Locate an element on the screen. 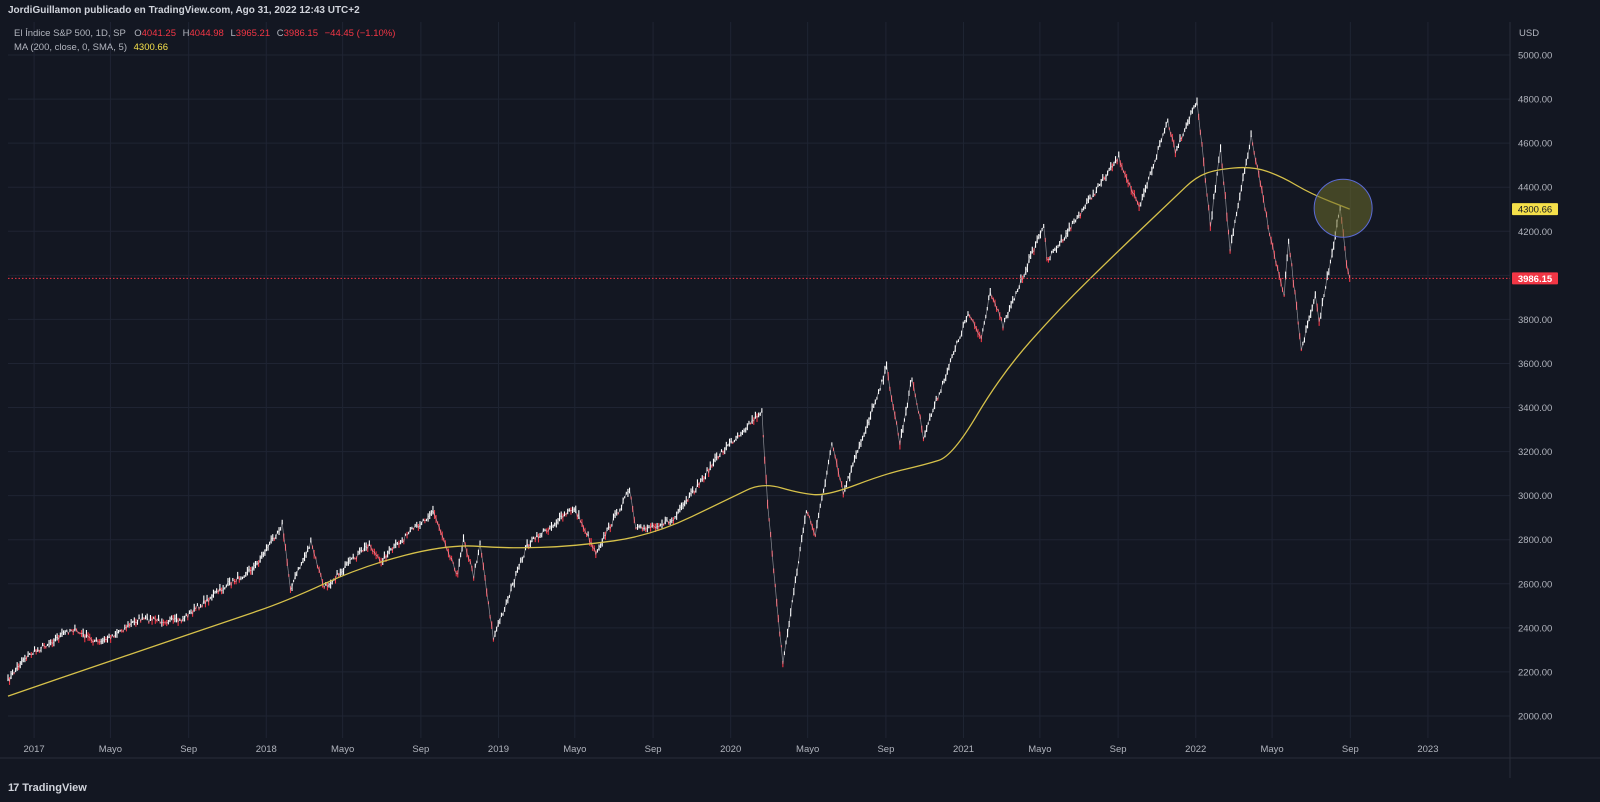 The height and width of the screenshot is (802, 1600). legend-high-value: 4044.98 is located at coordinates (206, 33).